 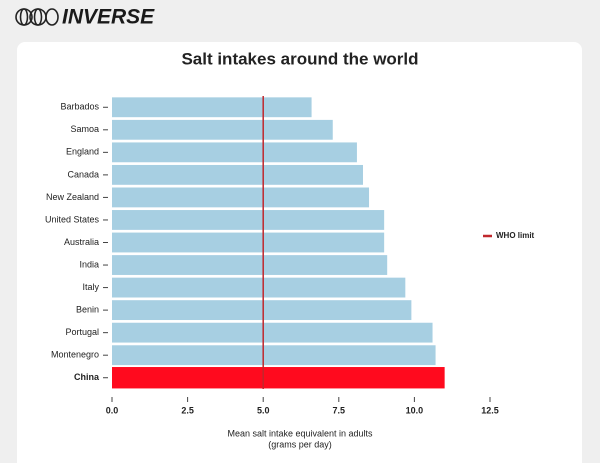 I want to click on y-tick-label: Australia, so click(x=81, y=242).